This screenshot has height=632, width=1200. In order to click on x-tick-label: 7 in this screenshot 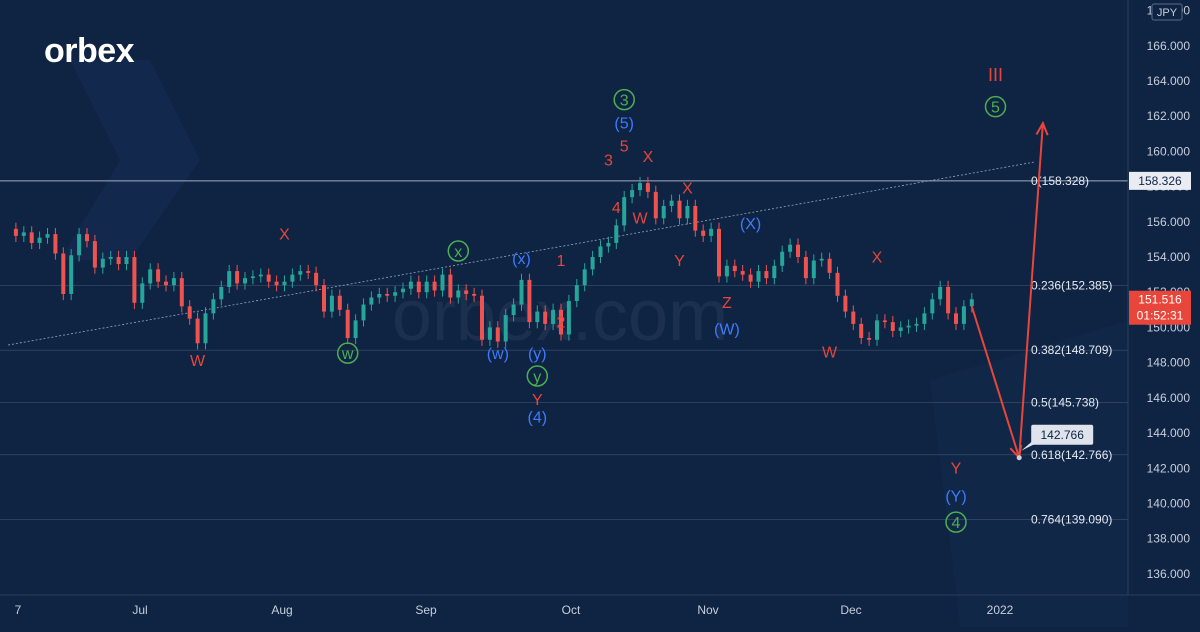, I will do `click(18, 610)`.